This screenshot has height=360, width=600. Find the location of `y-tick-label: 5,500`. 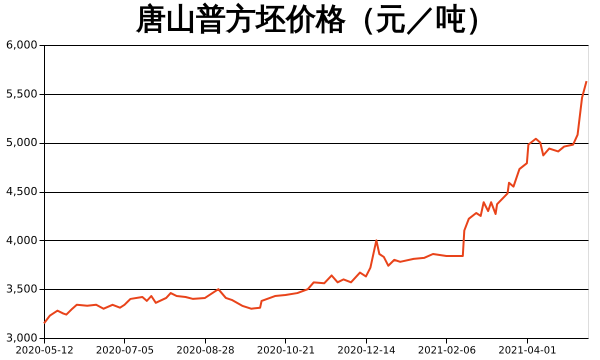

y-tick-label: 5,500 is located at coordinates (22, 93).